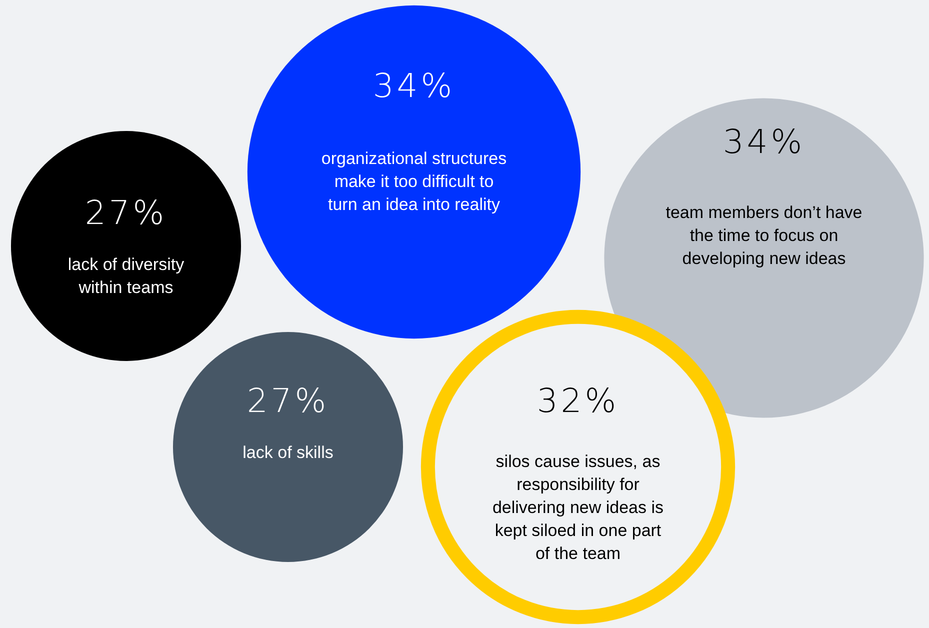 Image resolution: width=929 pixels, height=628 pixels. What do you see at coordinates (578, 400) in the screenshot?
I see `data-label: 32%` at bounding box center [578, 400].